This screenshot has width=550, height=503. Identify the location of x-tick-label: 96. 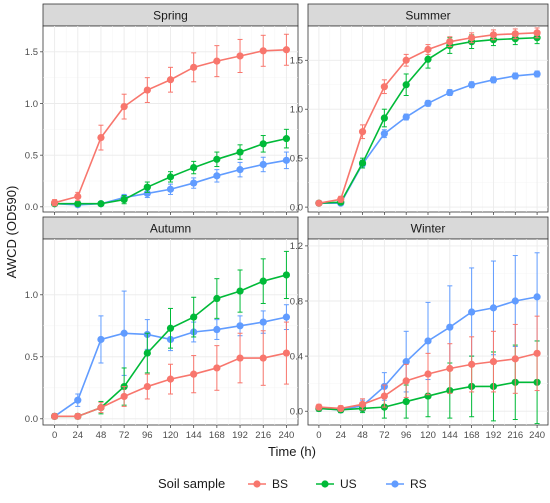
(147, 435).